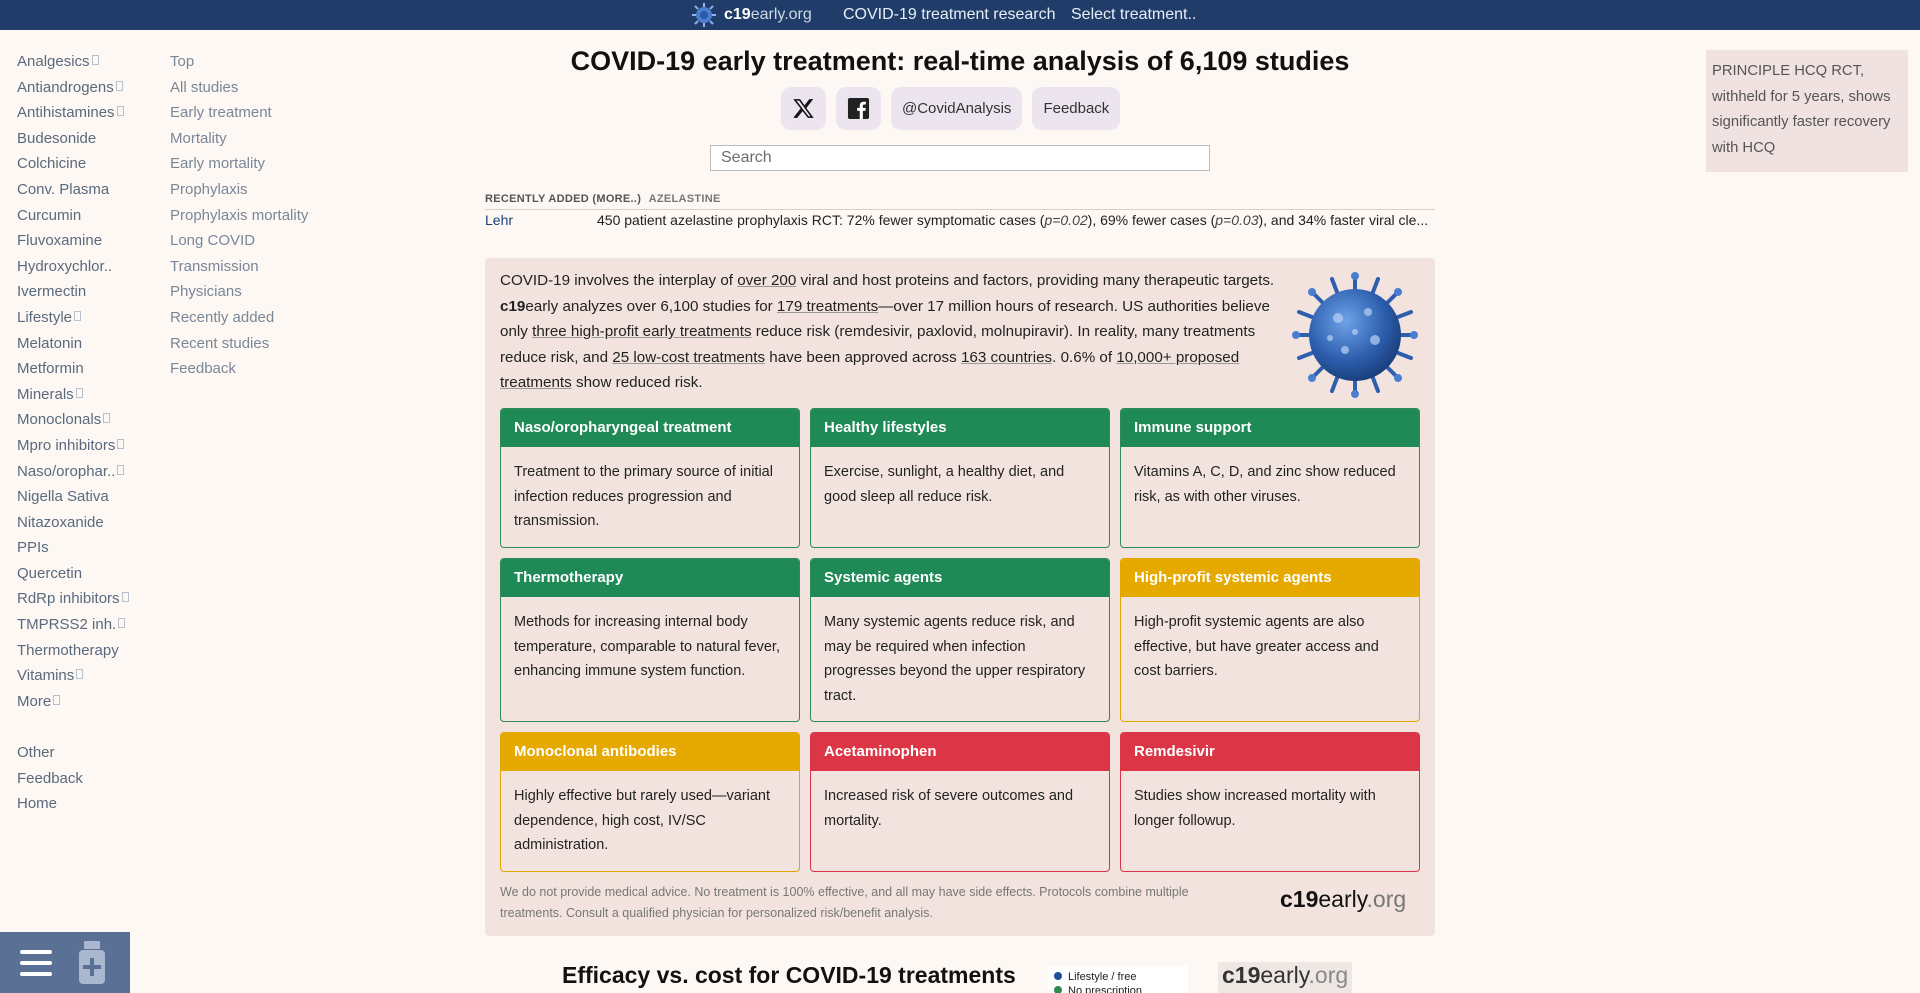 Image resolution: width=1920 pixels, height=993 pixels. I want to click on recently-added-more-link: RECENTLY ADDED (MORE..), so click(563, 199).